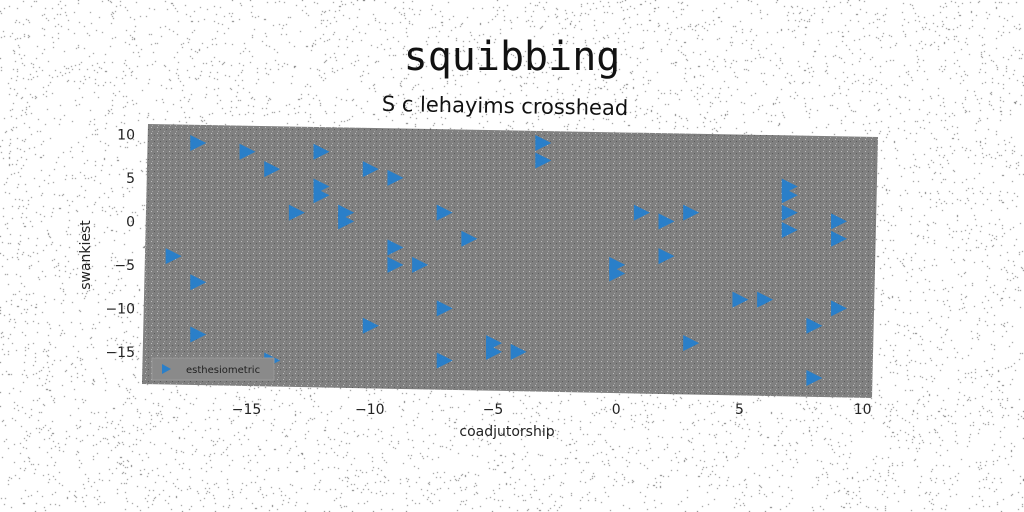 The width and height of the screenshot is (1024, 512). I want to click on y-tick-label: −15, so click(120, 353).